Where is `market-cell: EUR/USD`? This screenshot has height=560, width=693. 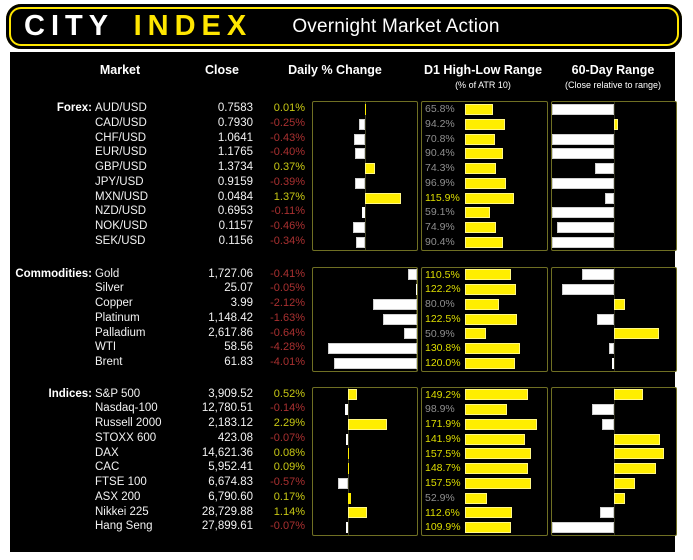
market-cell: EUR/USD is located at coordinates (121, 152).